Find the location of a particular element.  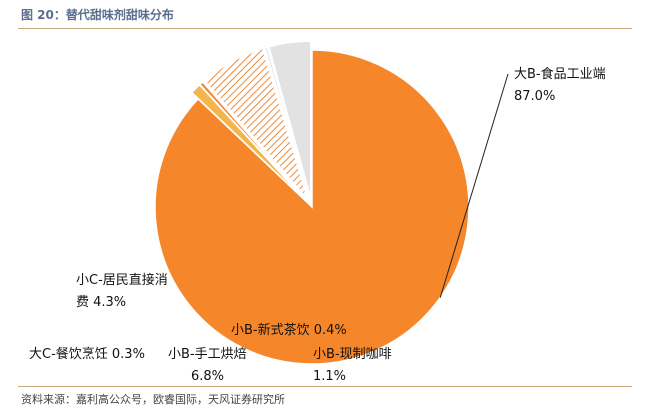

slice-label-0-line-0: 大B-食品工业端 is located at coordinates (560, 74).